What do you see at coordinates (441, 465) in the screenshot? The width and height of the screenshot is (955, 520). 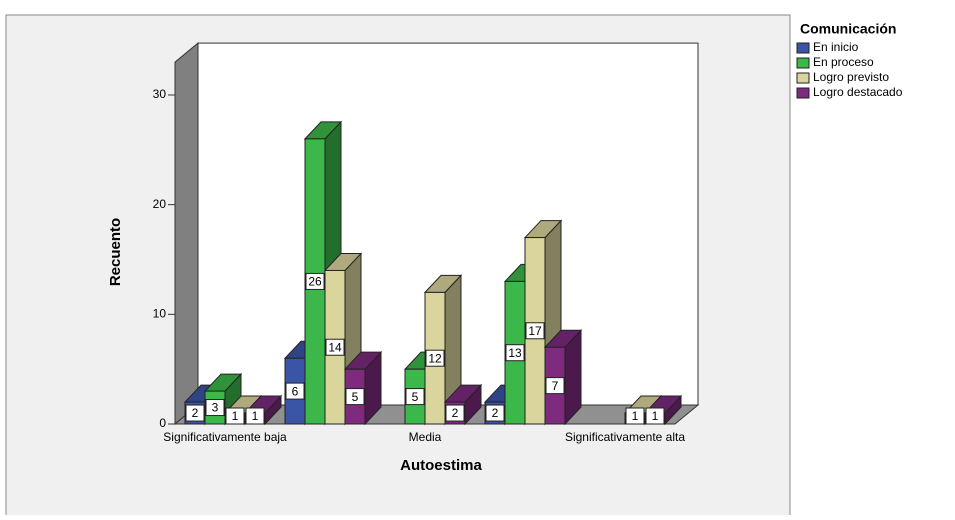 I see `x-axis-title: Autoestima` at bounding box center [441, 465].